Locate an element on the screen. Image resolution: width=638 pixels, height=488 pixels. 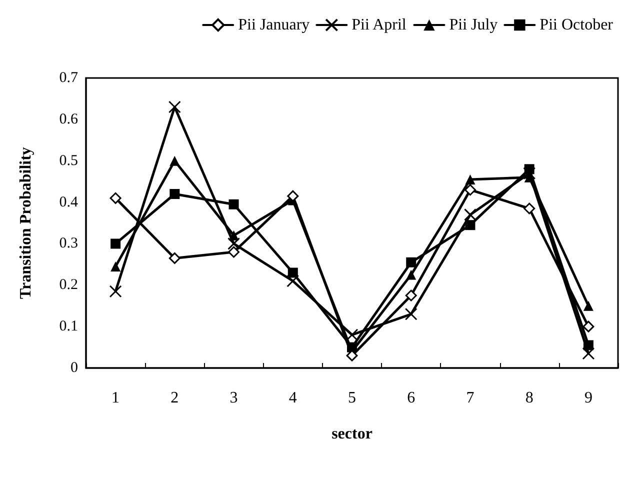
x-tick-label: 2 is located at coordinates (174, 398).